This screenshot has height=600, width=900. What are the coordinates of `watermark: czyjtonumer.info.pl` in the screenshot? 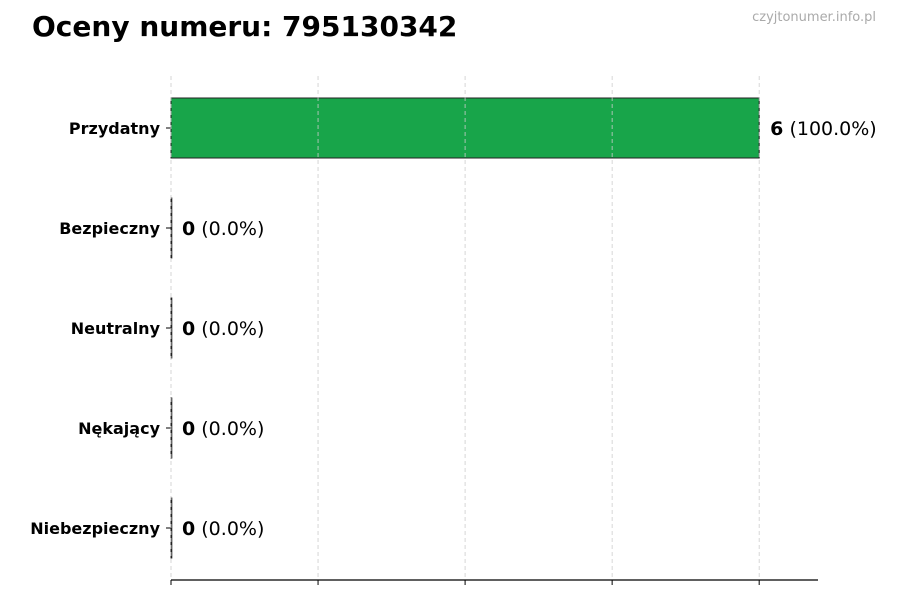 It's located at (814, 17).